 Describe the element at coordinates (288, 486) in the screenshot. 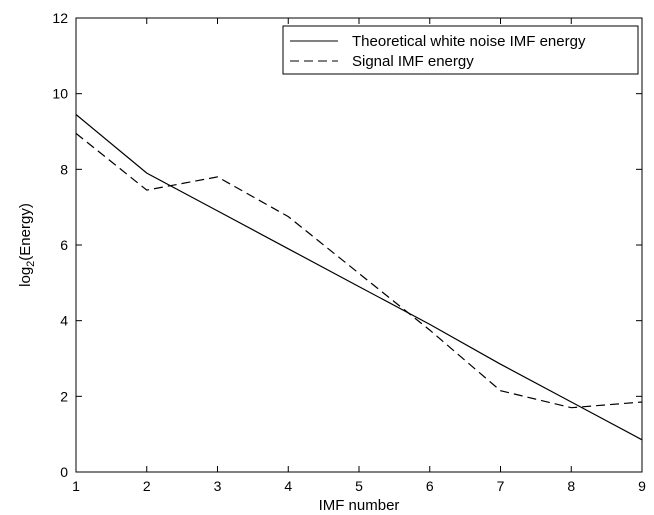

I see `x-tick-label: 4` at that location.